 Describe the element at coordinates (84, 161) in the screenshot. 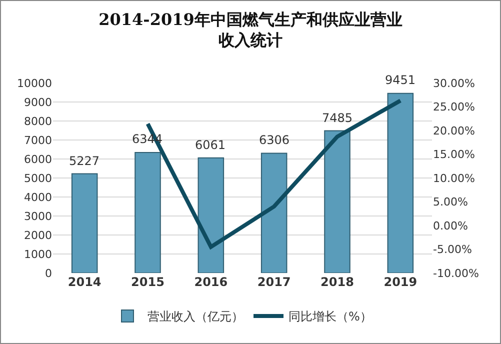

I see `data-label: 5227` at that location.